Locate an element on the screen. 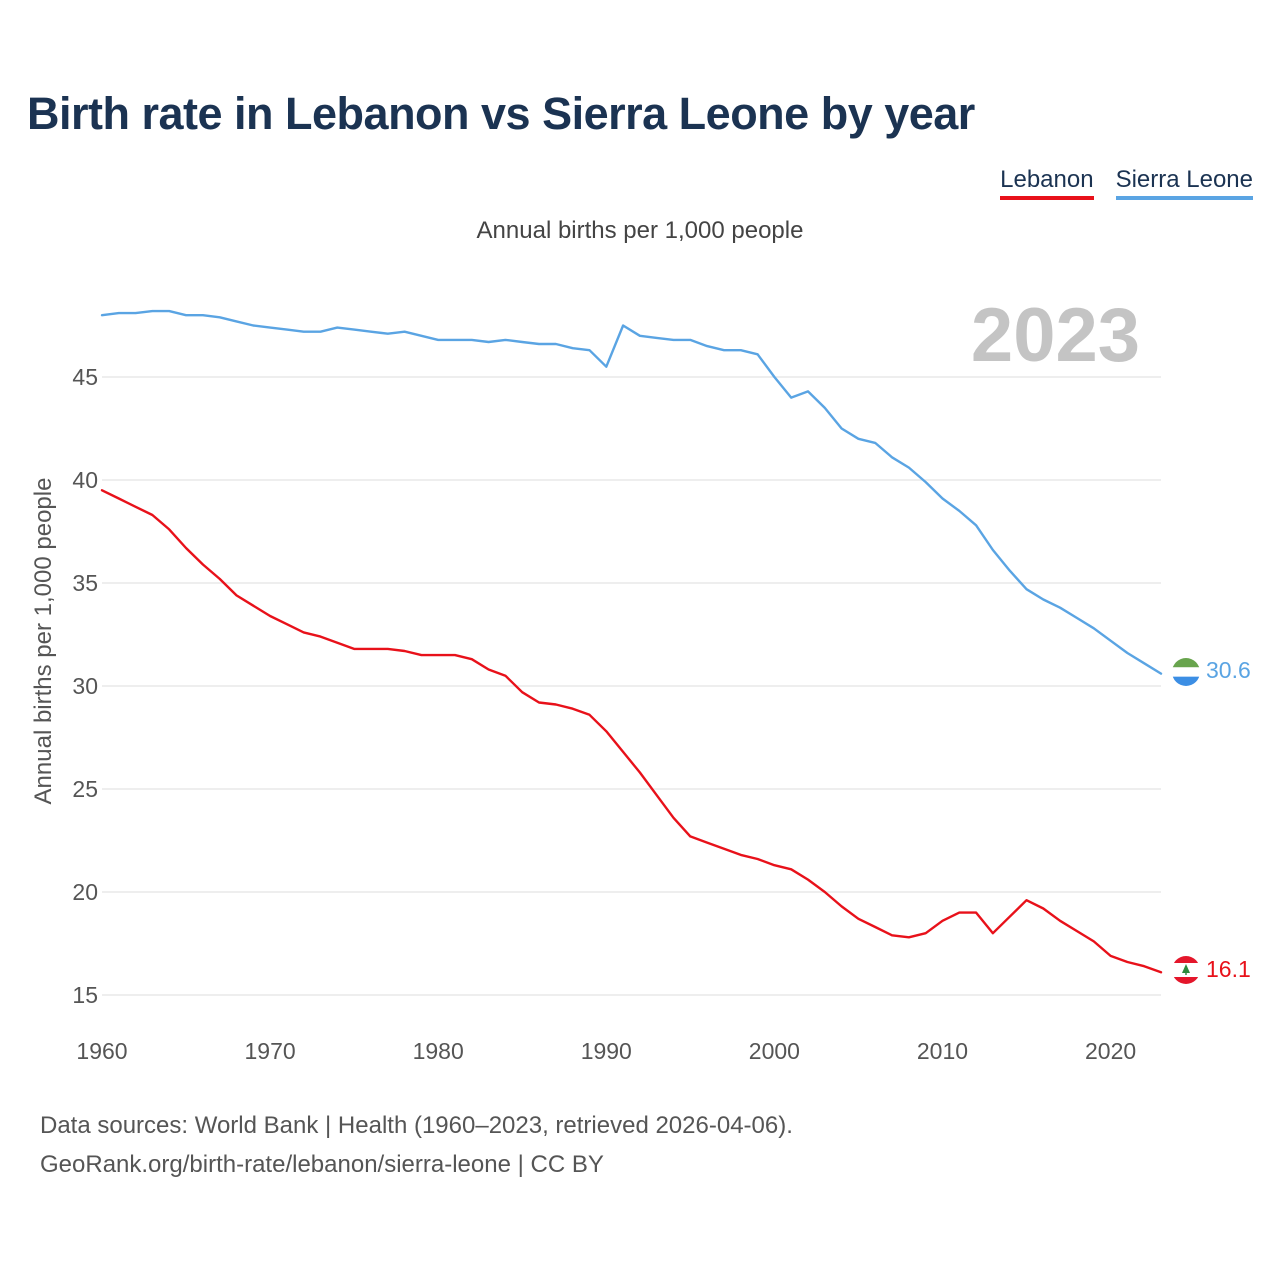 Image resolution: width=1280 pixels, height=1280 pixels. y-tick-45: 45 is located at coordinates (85, 377).